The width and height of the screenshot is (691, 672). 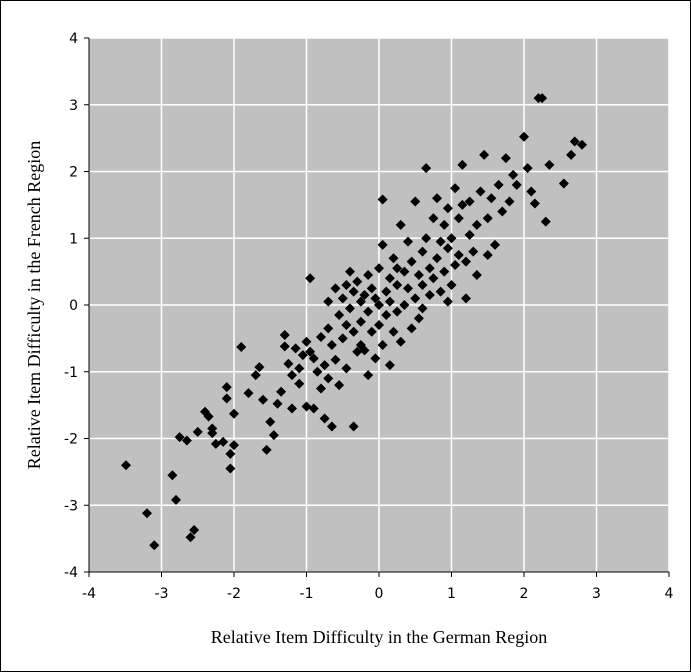 I want to click on x-tick-label: 4, so click(x=669, y=594).